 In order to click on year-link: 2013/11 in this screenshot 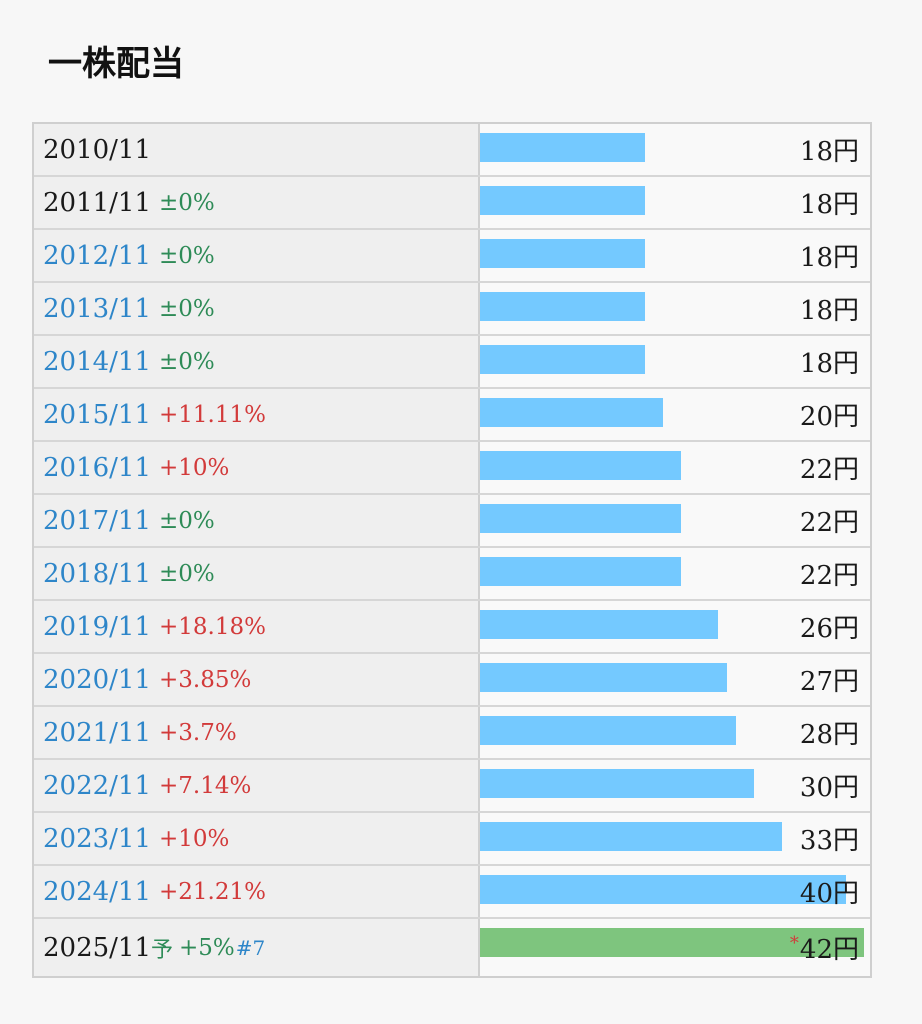, I will do `click(97, 308)`.